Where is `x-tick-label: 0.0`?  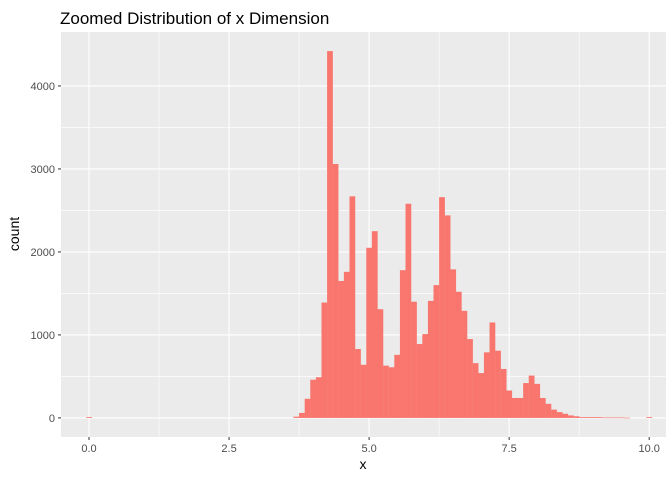 x-tick-label: 0.0 is located at coordinates (88, 449).